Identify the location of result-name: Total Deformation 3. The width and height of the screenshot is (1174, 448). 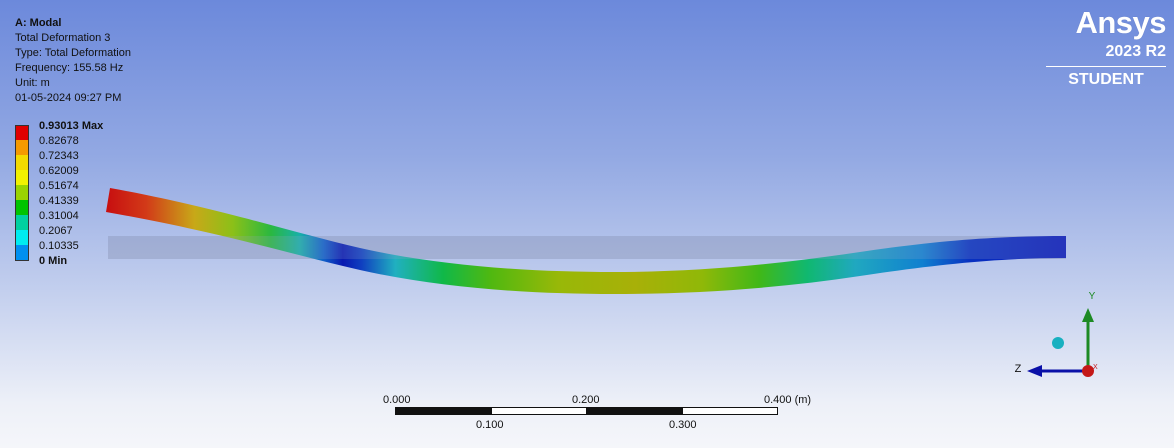
(63, 38).